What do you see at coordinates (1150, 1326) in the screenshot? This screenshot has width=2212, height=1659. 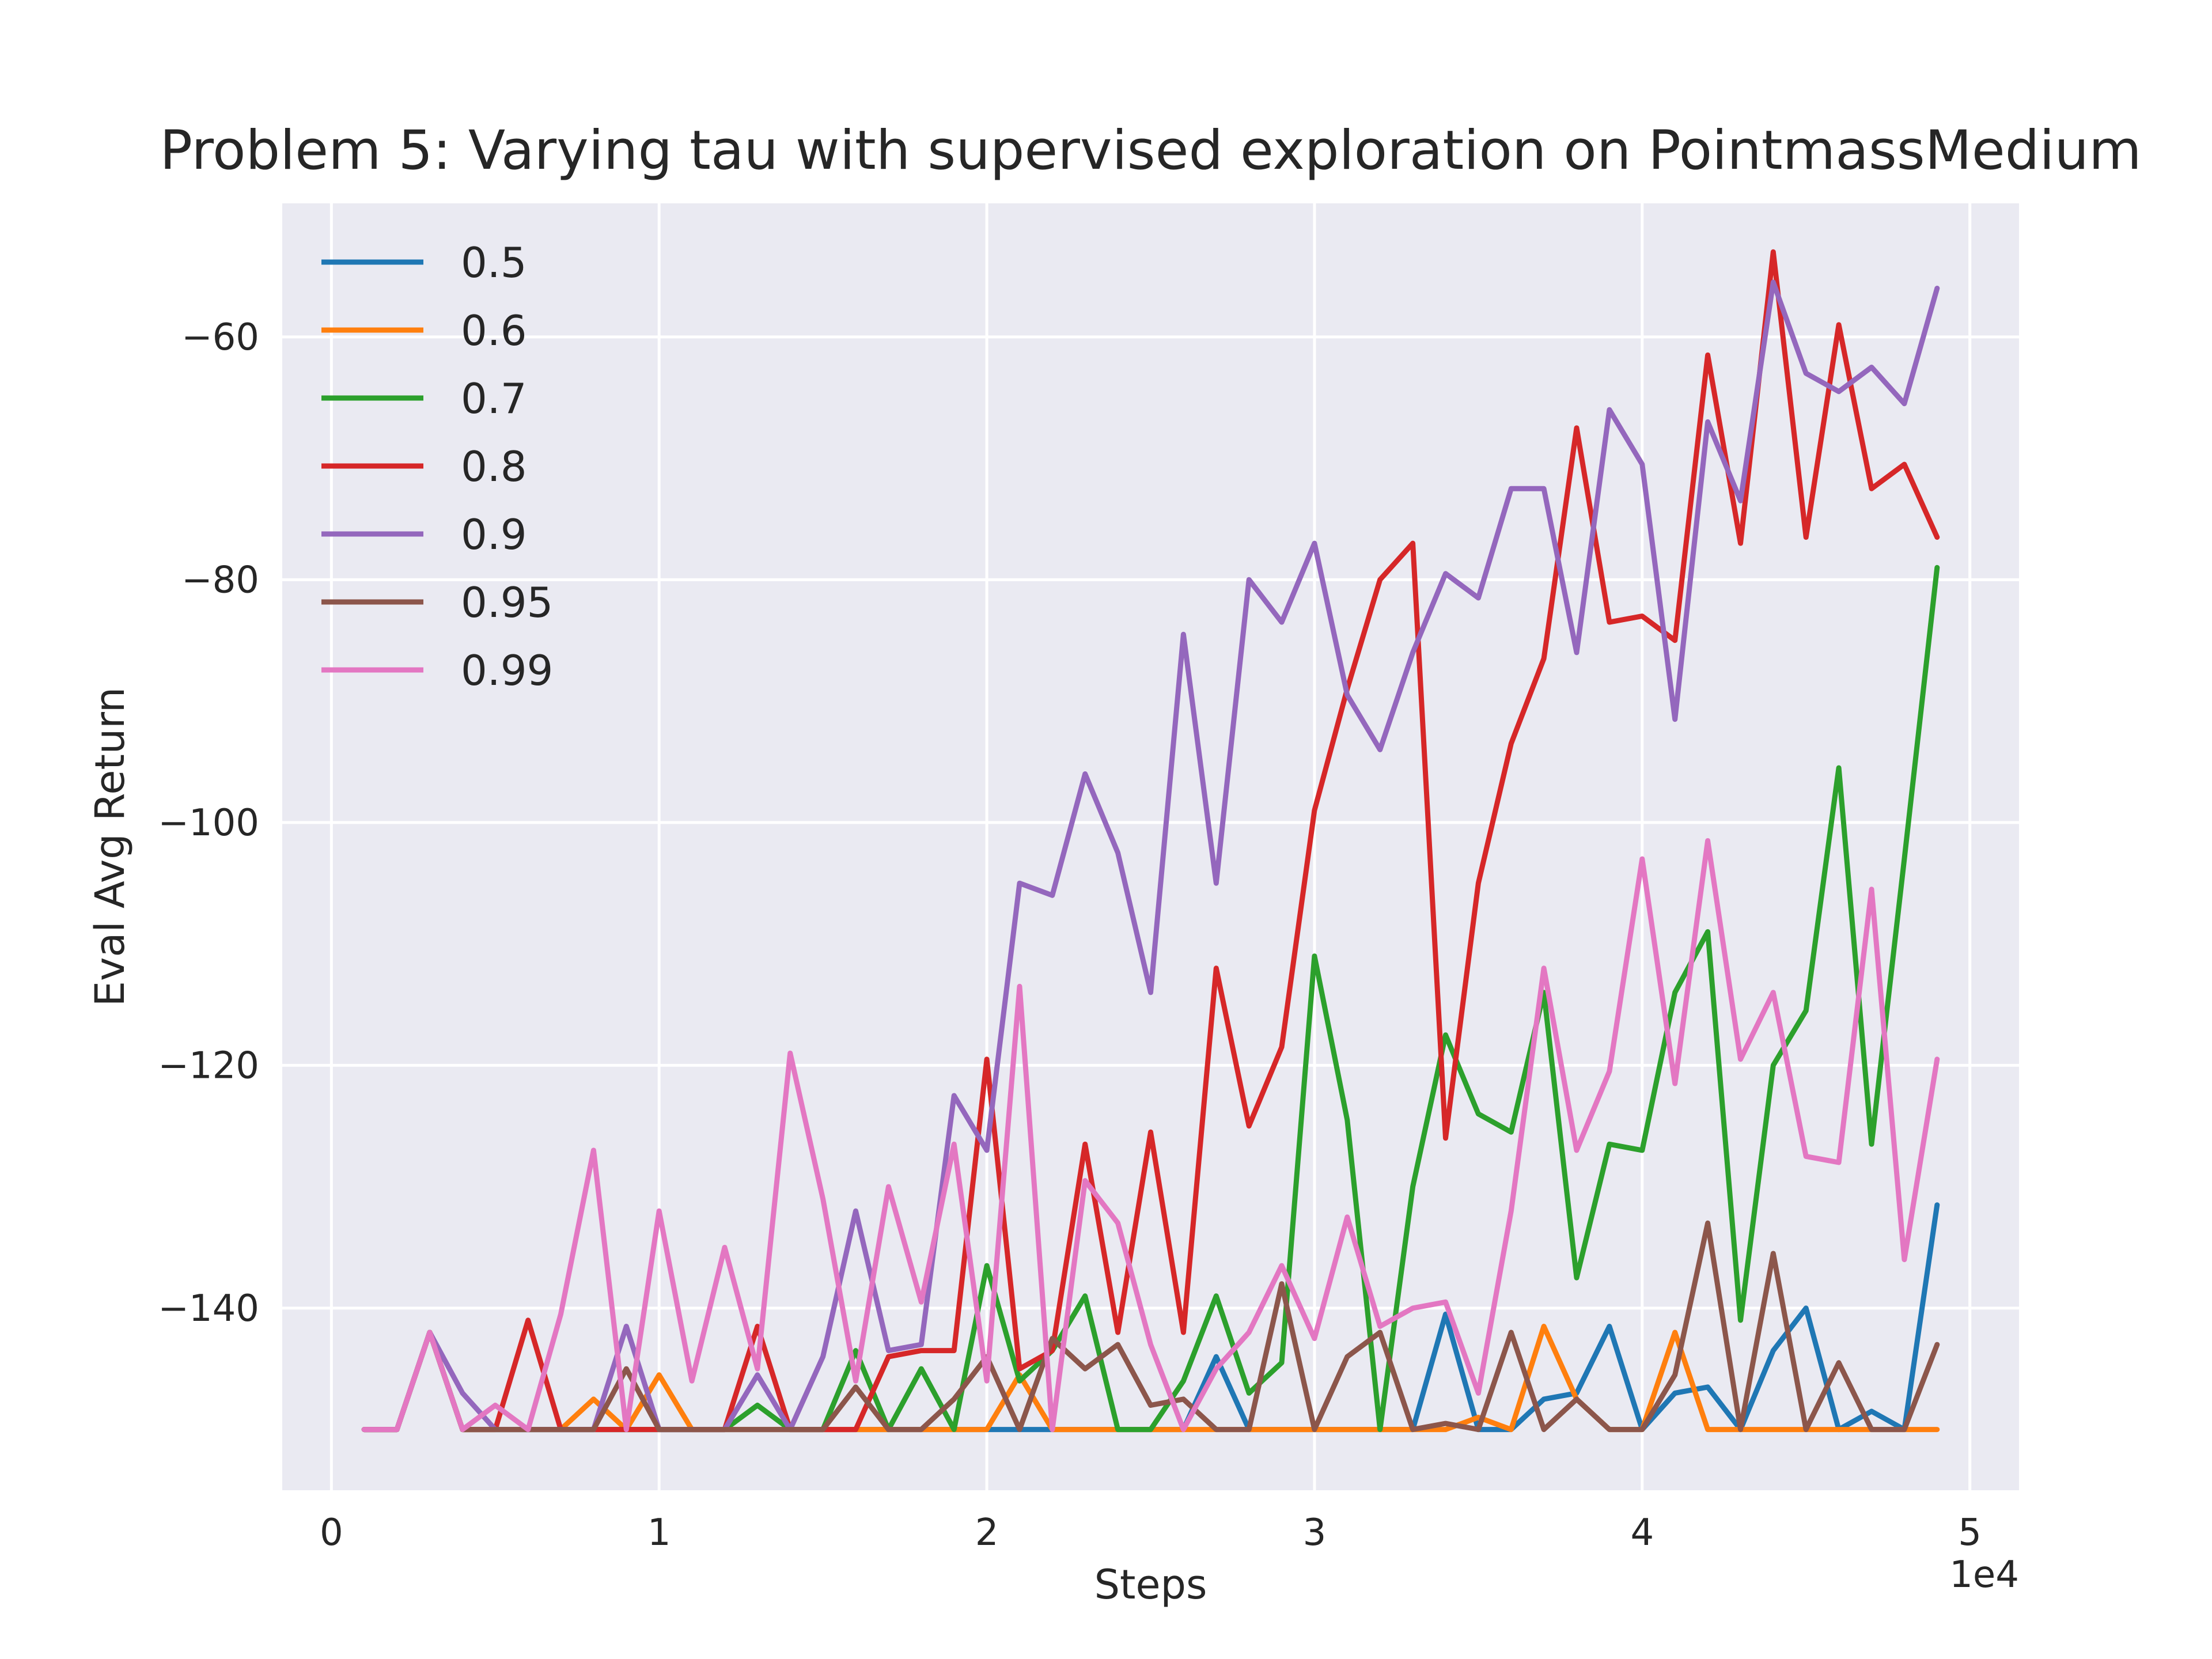 I see `series-line-0.95` at bounding box center [1150, 1326].